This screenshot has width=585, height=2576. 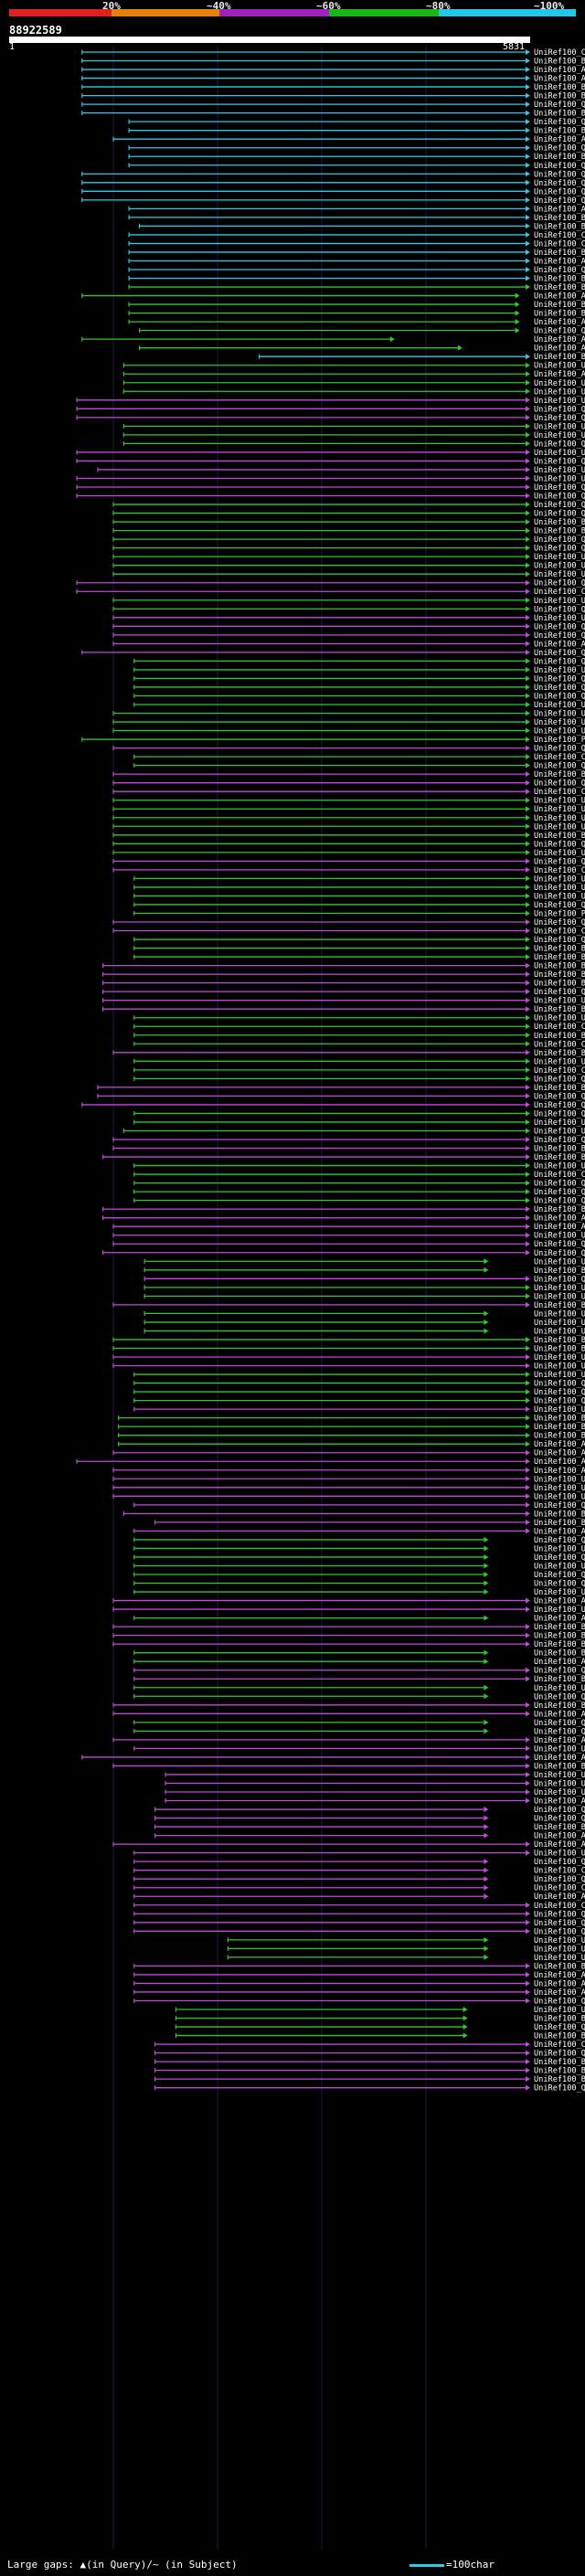 I want to click on hit-label: UniRef100_C1MZZ2, so click(x=560, y=592).